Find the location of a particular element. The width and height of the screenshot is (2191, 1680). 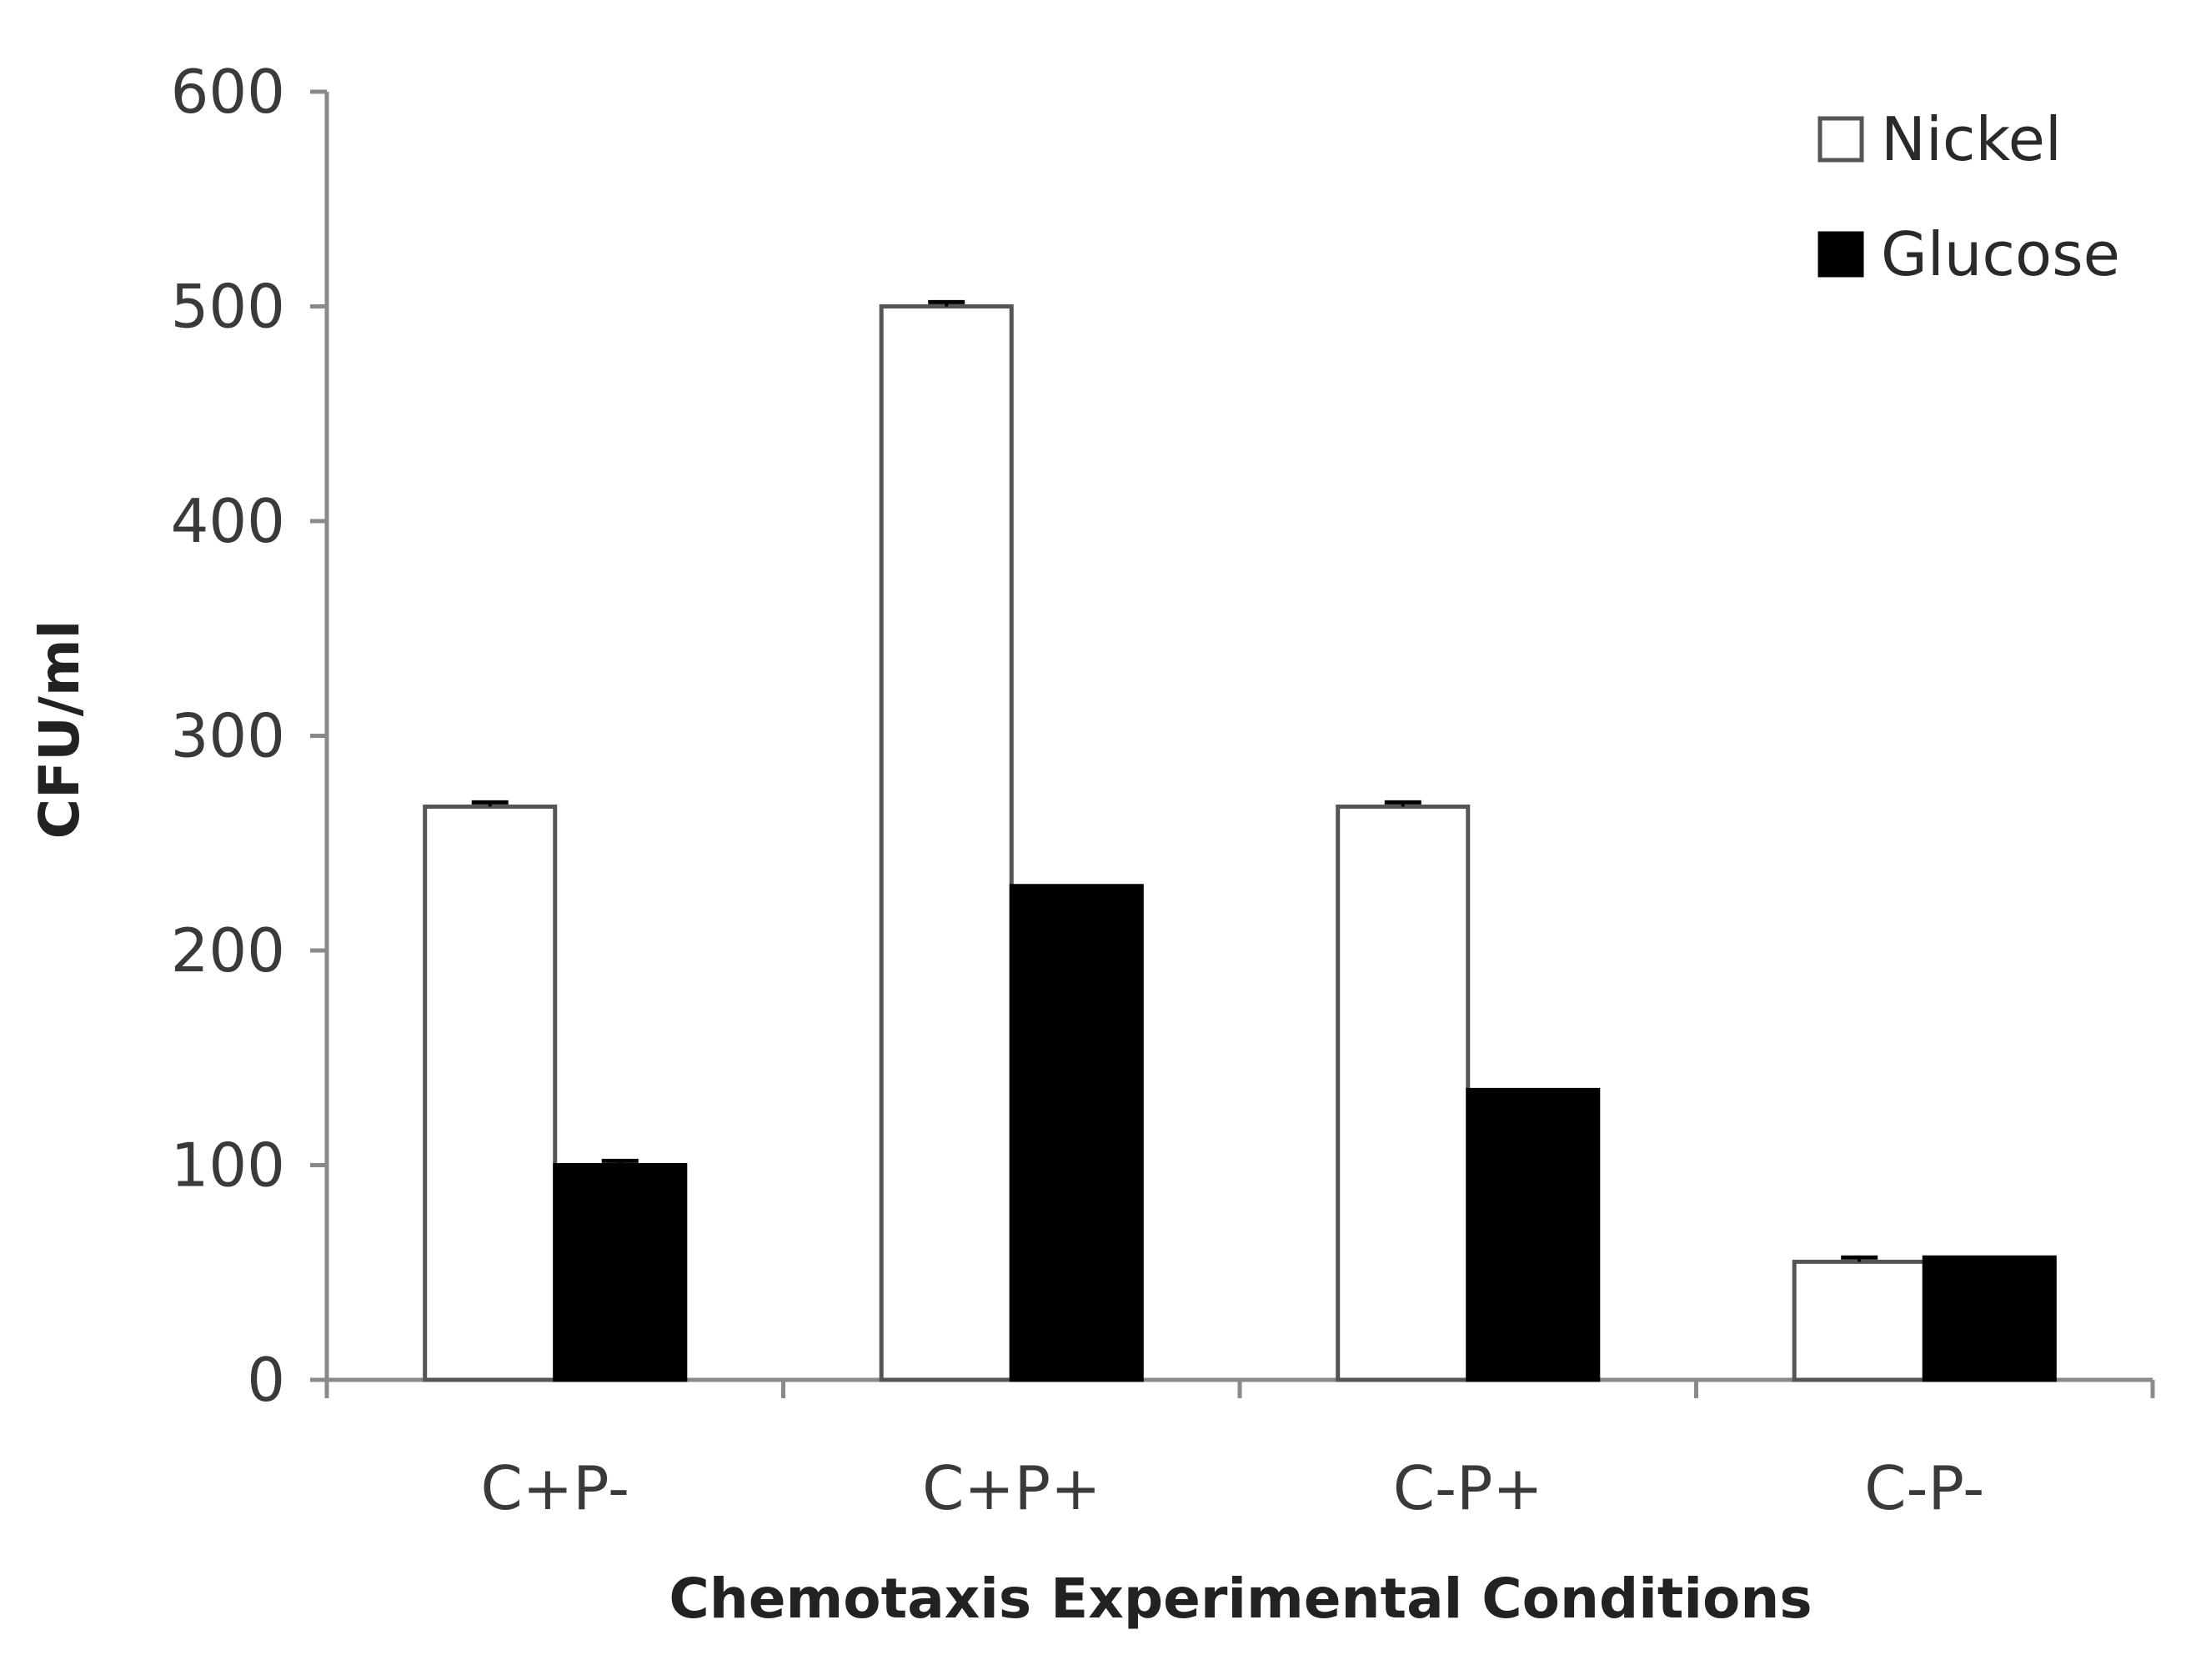

y-tick-label: 300 is located at coordinates (228, 736).